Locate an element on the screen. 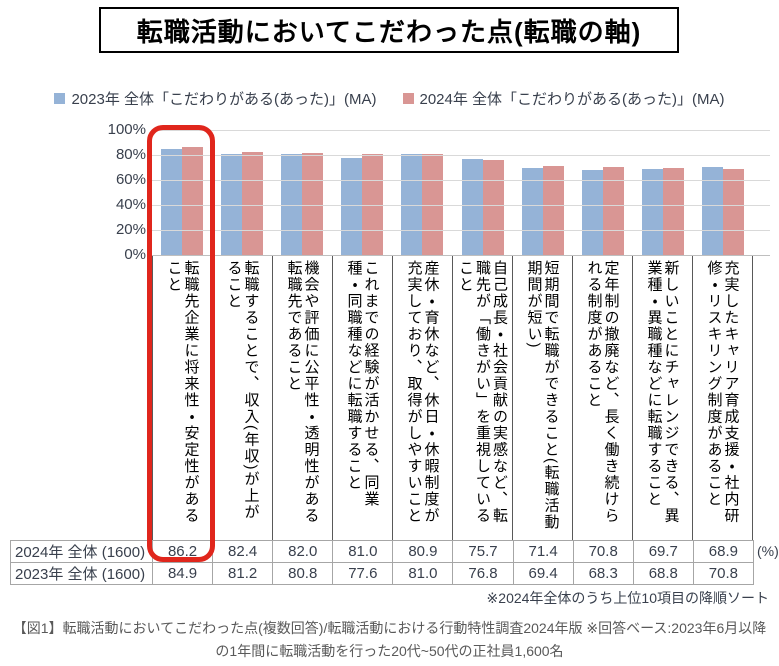 The image size is (779, 666). legend-item-2024: 2024年 全体「こだわりがある(あった)」(MA) is located at coordinates (563, 98).